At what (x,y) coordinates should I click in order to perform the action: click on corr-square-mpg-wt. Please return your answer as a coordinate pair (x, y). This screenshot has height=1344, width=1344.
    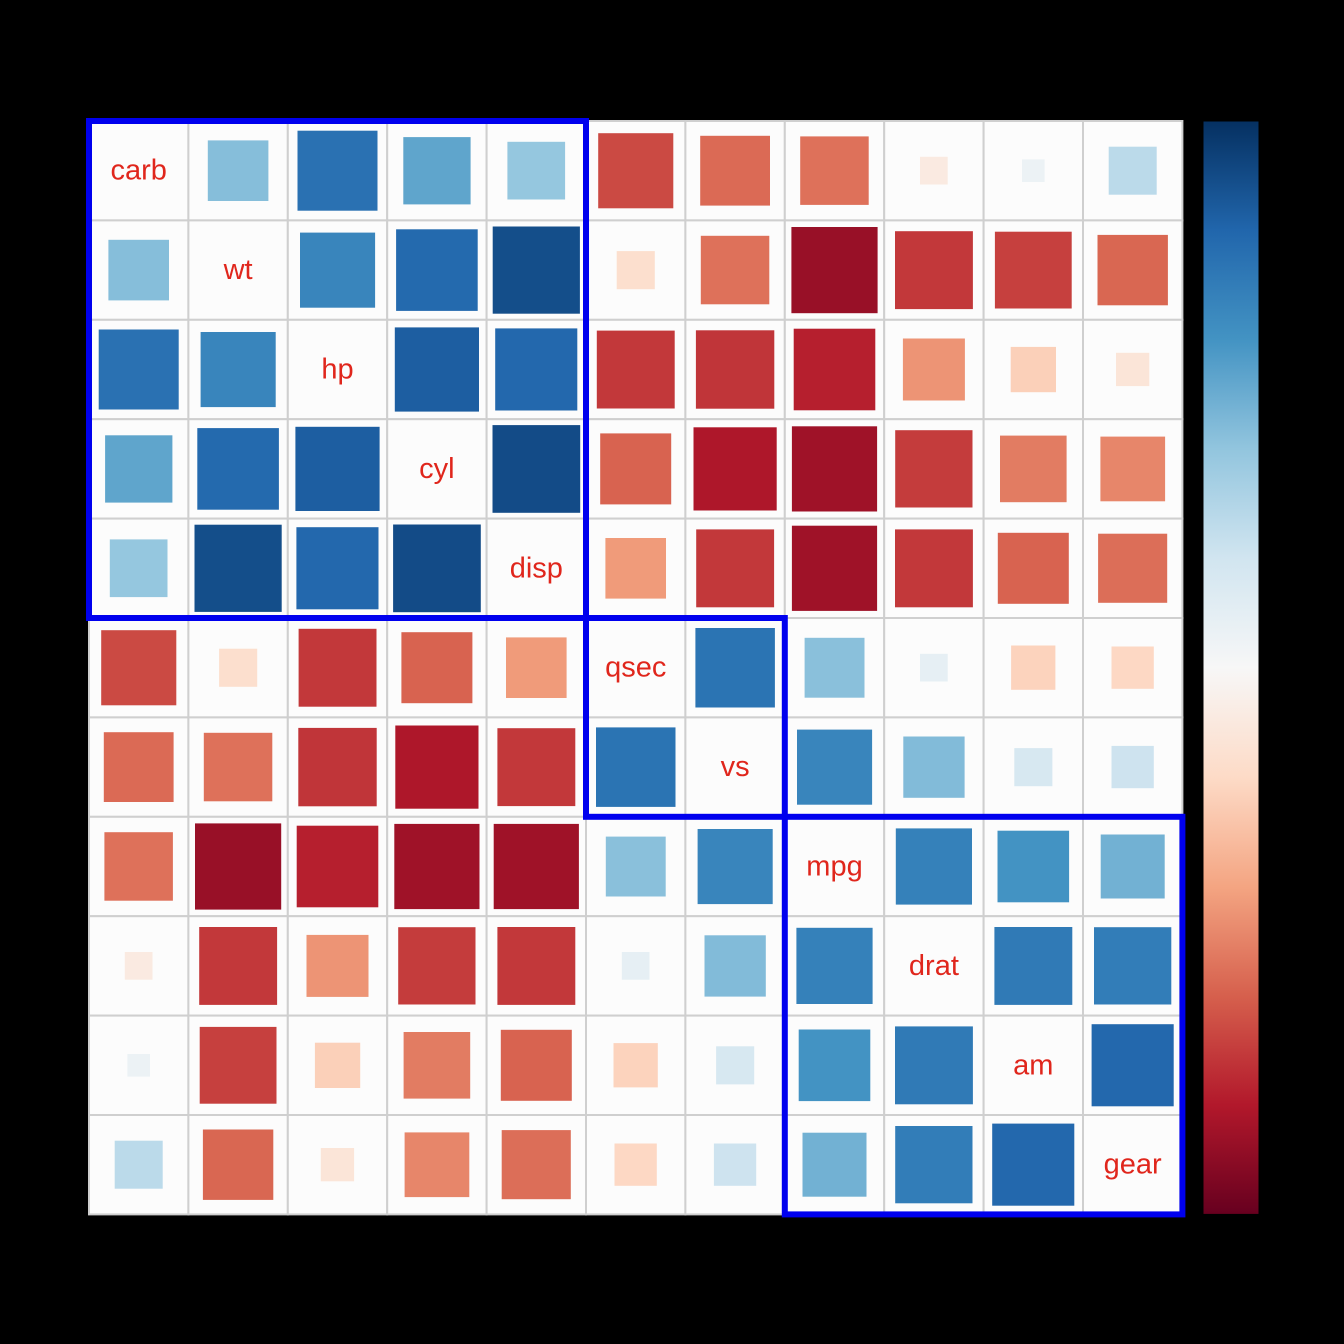
    Looking at the image, I should click on (238, 866).